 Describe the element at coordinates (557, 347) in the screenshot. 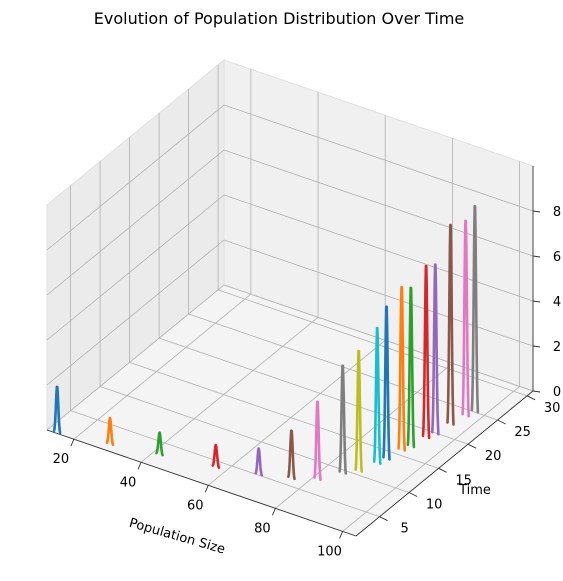

I see `z-tick-label: 2` at that location.